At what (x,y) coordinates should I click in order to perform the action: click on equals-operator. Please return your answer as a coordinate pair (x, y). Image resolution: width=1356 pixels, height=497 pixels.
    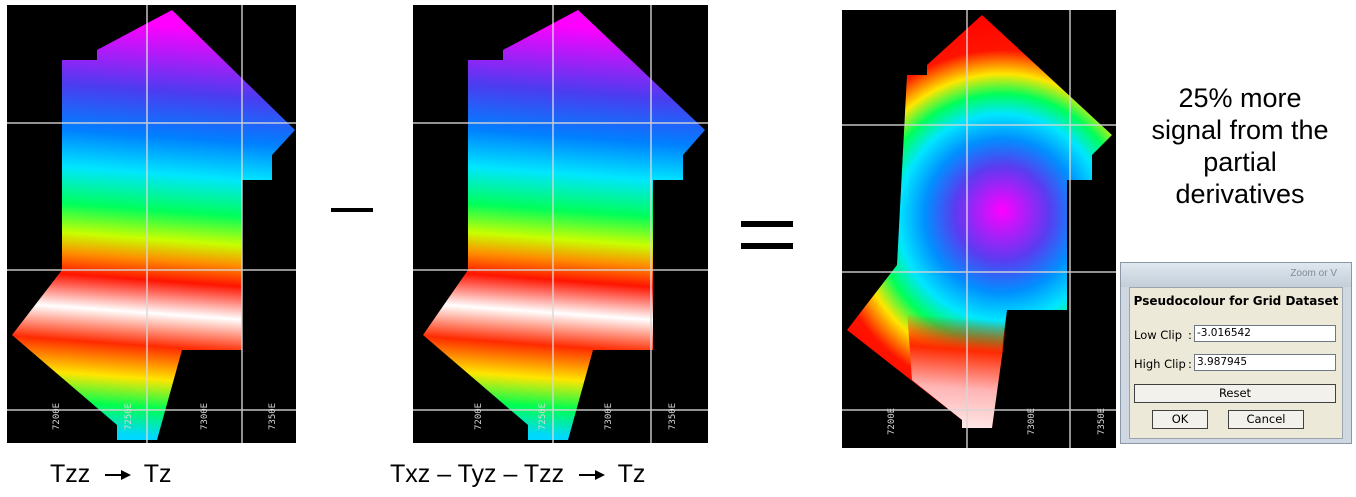
    Looking at the image, I should click on (767, 235).